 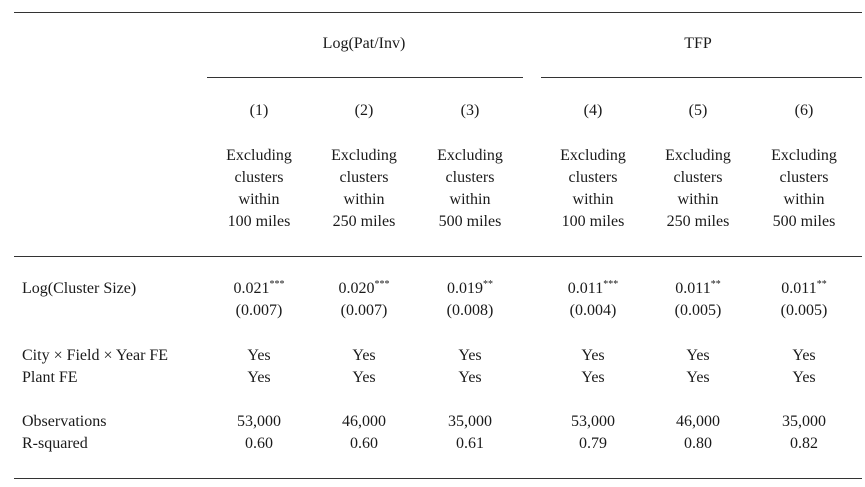 I want to click on coefficient-cell: 0.021***, so click(x=259, y=289).